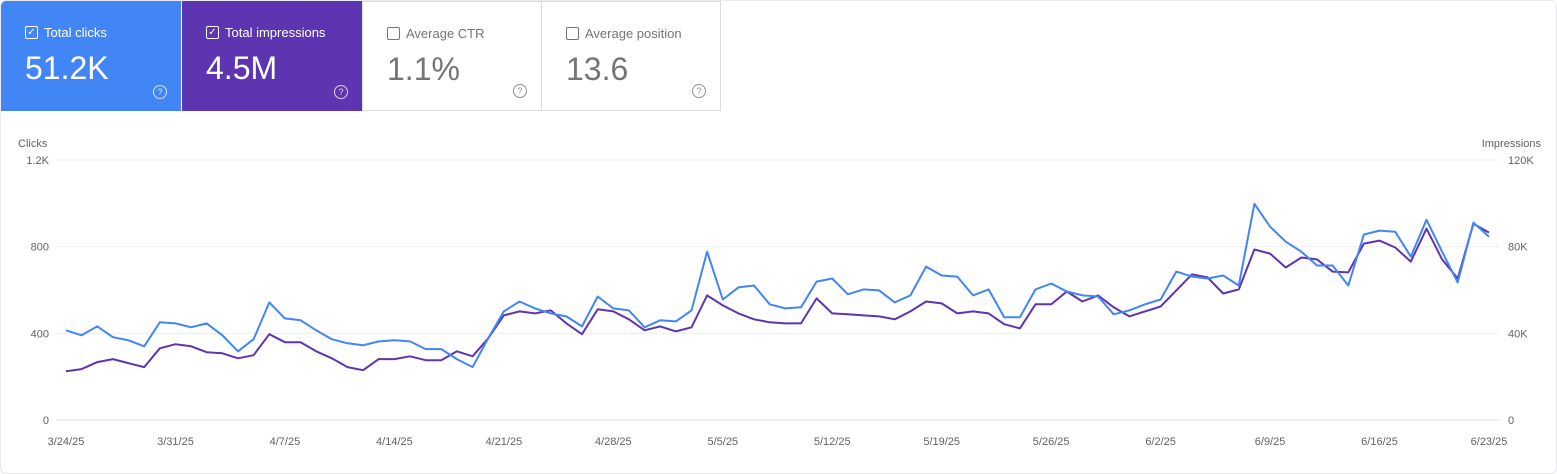 Image resolution: width=1557 pixels, height=474 pixels. What do you see at coordinates (613, 442) in the screenshot?
I see `x-tick-label: 4/28/25` at bounding box center [613, 442].